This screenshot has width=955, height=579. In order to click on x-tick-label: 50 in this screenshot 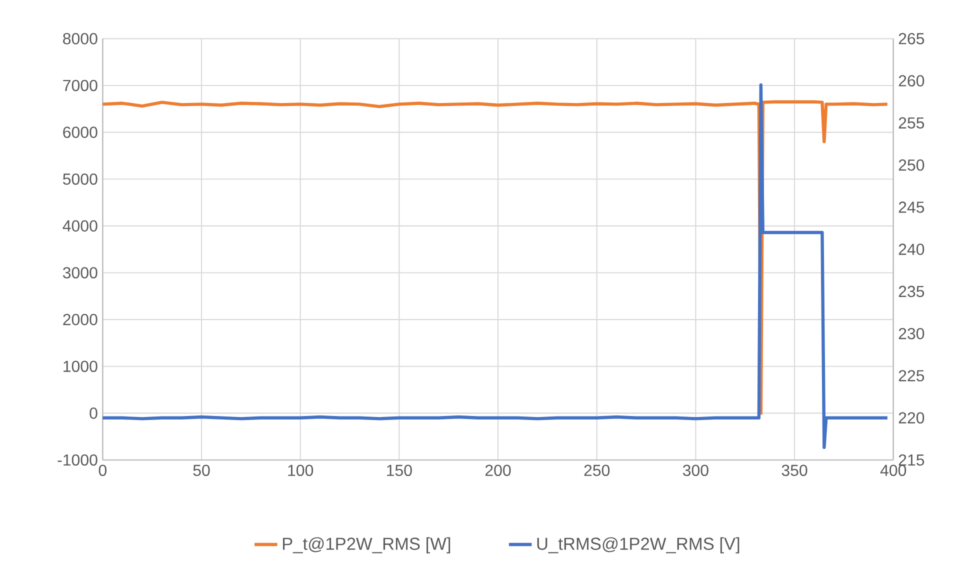, I will do `click(201, 470)`.